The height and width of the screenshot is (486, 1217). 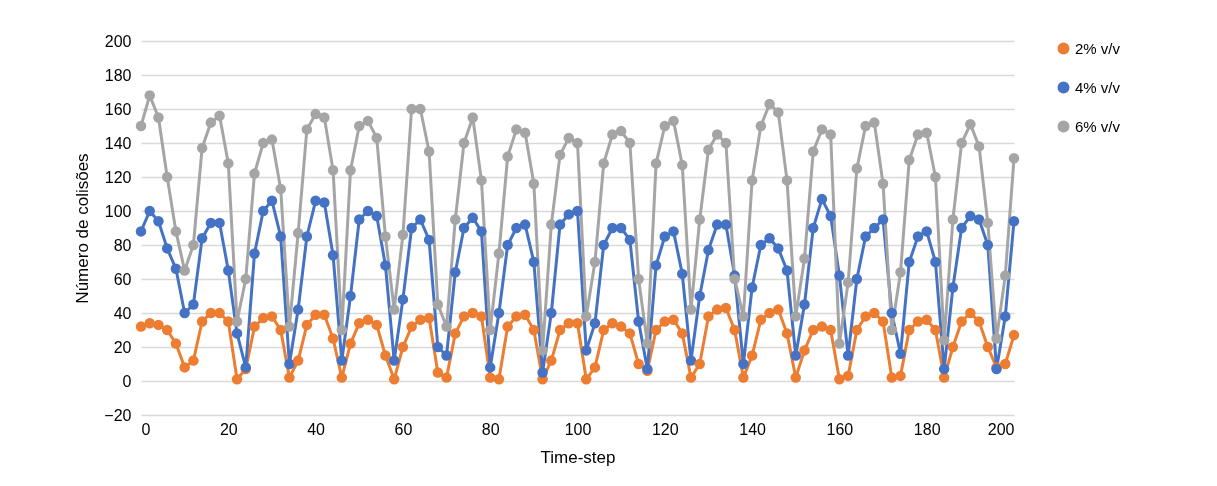 I want to click on y-tick-label: 160, so click(x=118, y=109).